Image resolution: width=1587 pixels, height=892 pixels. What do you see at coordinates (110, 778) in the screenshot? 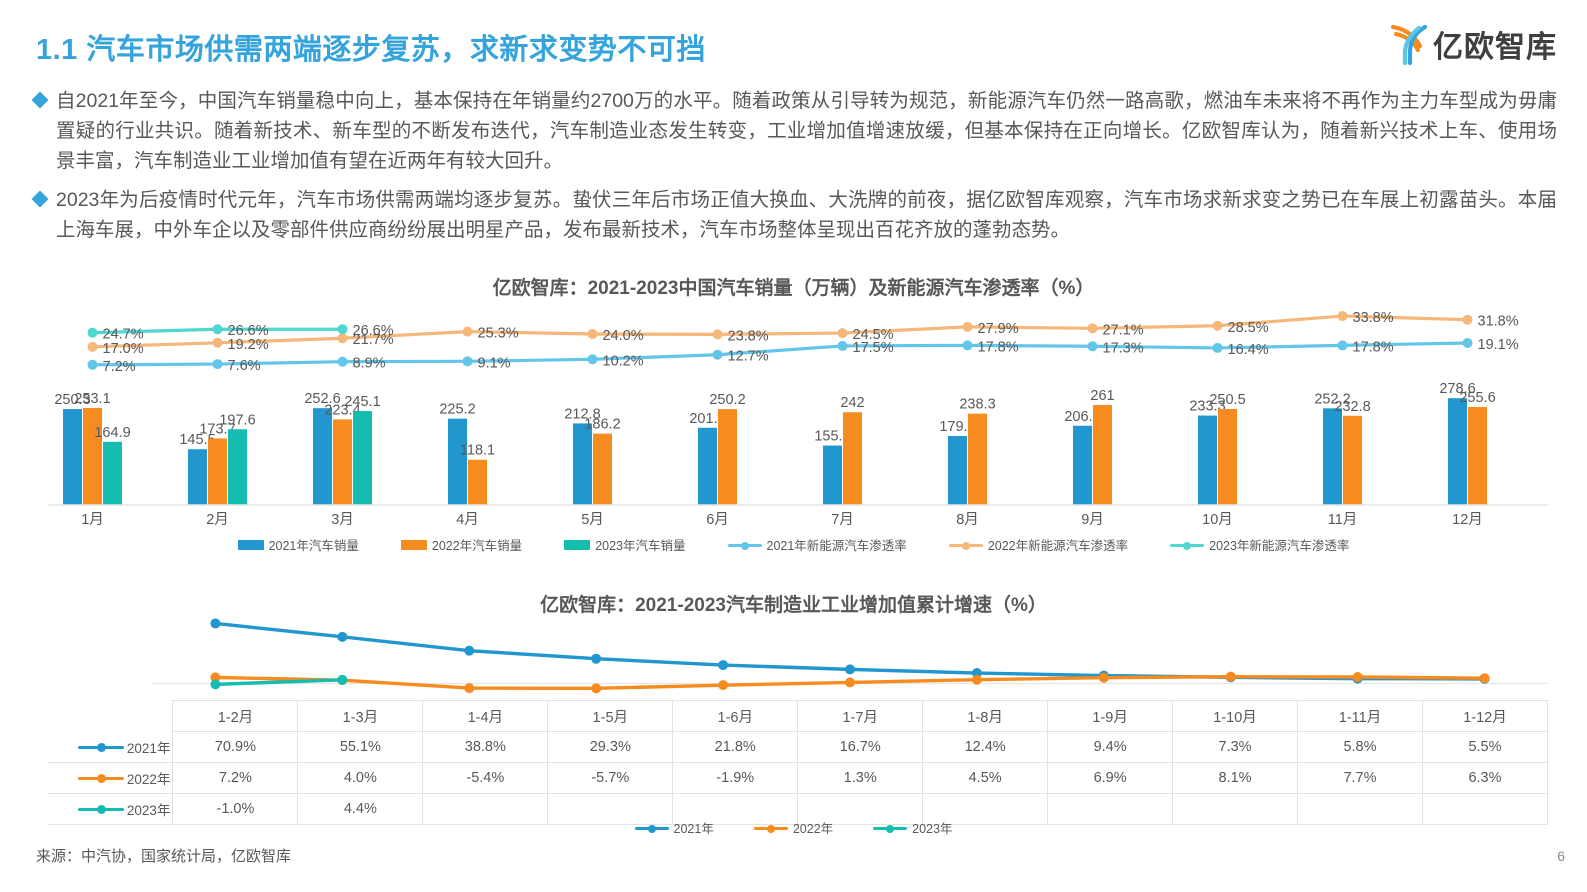
I see `table-row-header: 2022年` at bounding box center [110, 778].